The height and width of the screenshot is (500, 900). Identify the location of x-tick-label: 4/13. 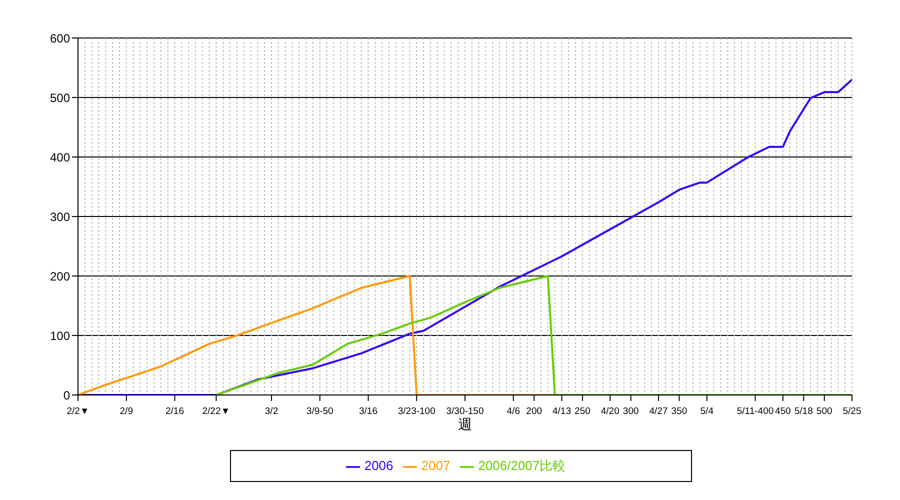
(561, 411).